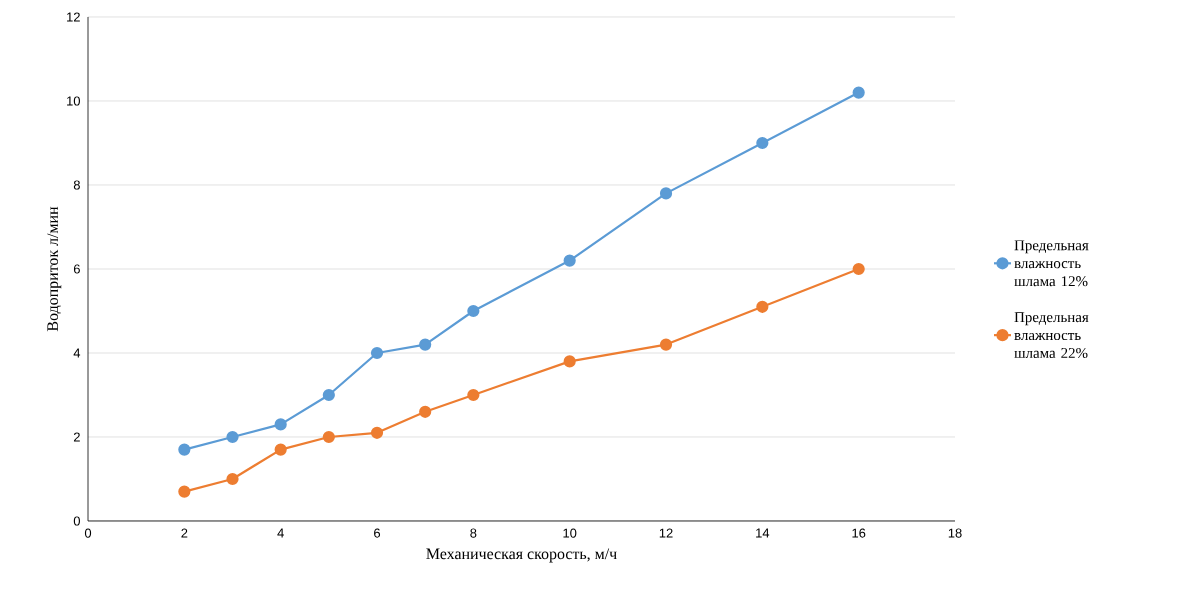  What do you see at coordinates (521, 555) in the screenshot?
I see `x-axis-title: Механическая скорость, м/ч` at bounding box center [521, 555].